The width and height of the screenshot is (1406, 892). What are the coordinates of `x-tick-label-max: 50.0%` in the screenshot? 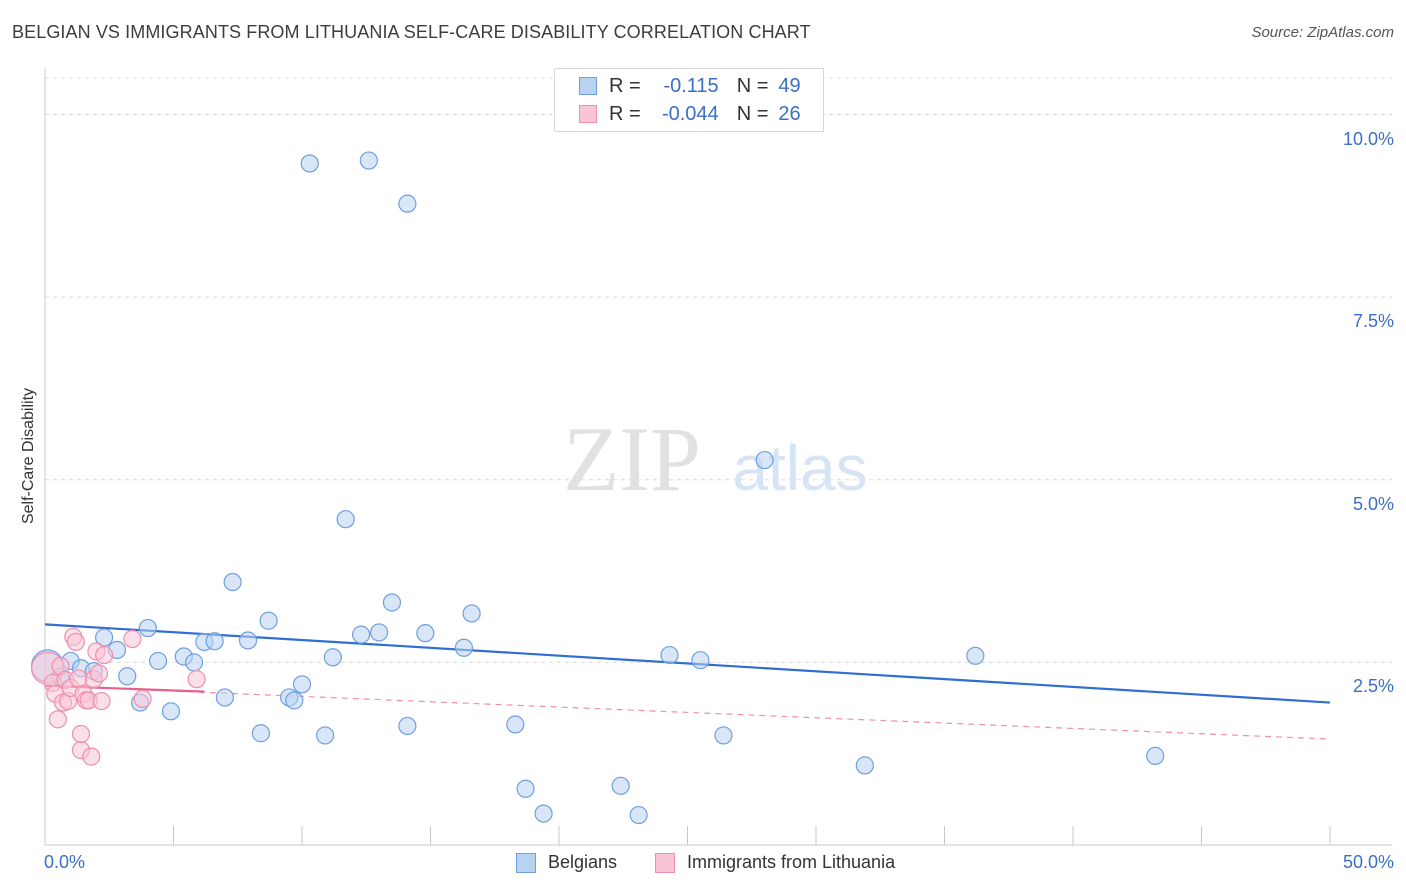 It's located at (1368, 862).